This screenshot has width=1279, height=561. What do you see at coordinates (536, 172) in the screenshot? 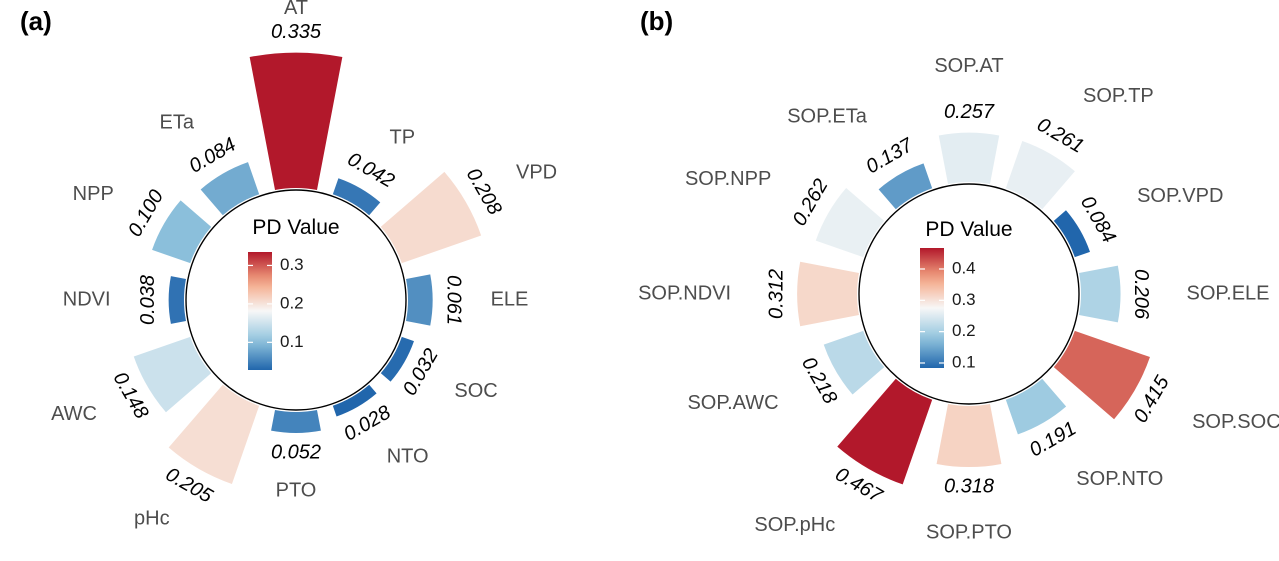
I see `panel-a-category-label-vpd: VPD` at bounding box center [536, 172].